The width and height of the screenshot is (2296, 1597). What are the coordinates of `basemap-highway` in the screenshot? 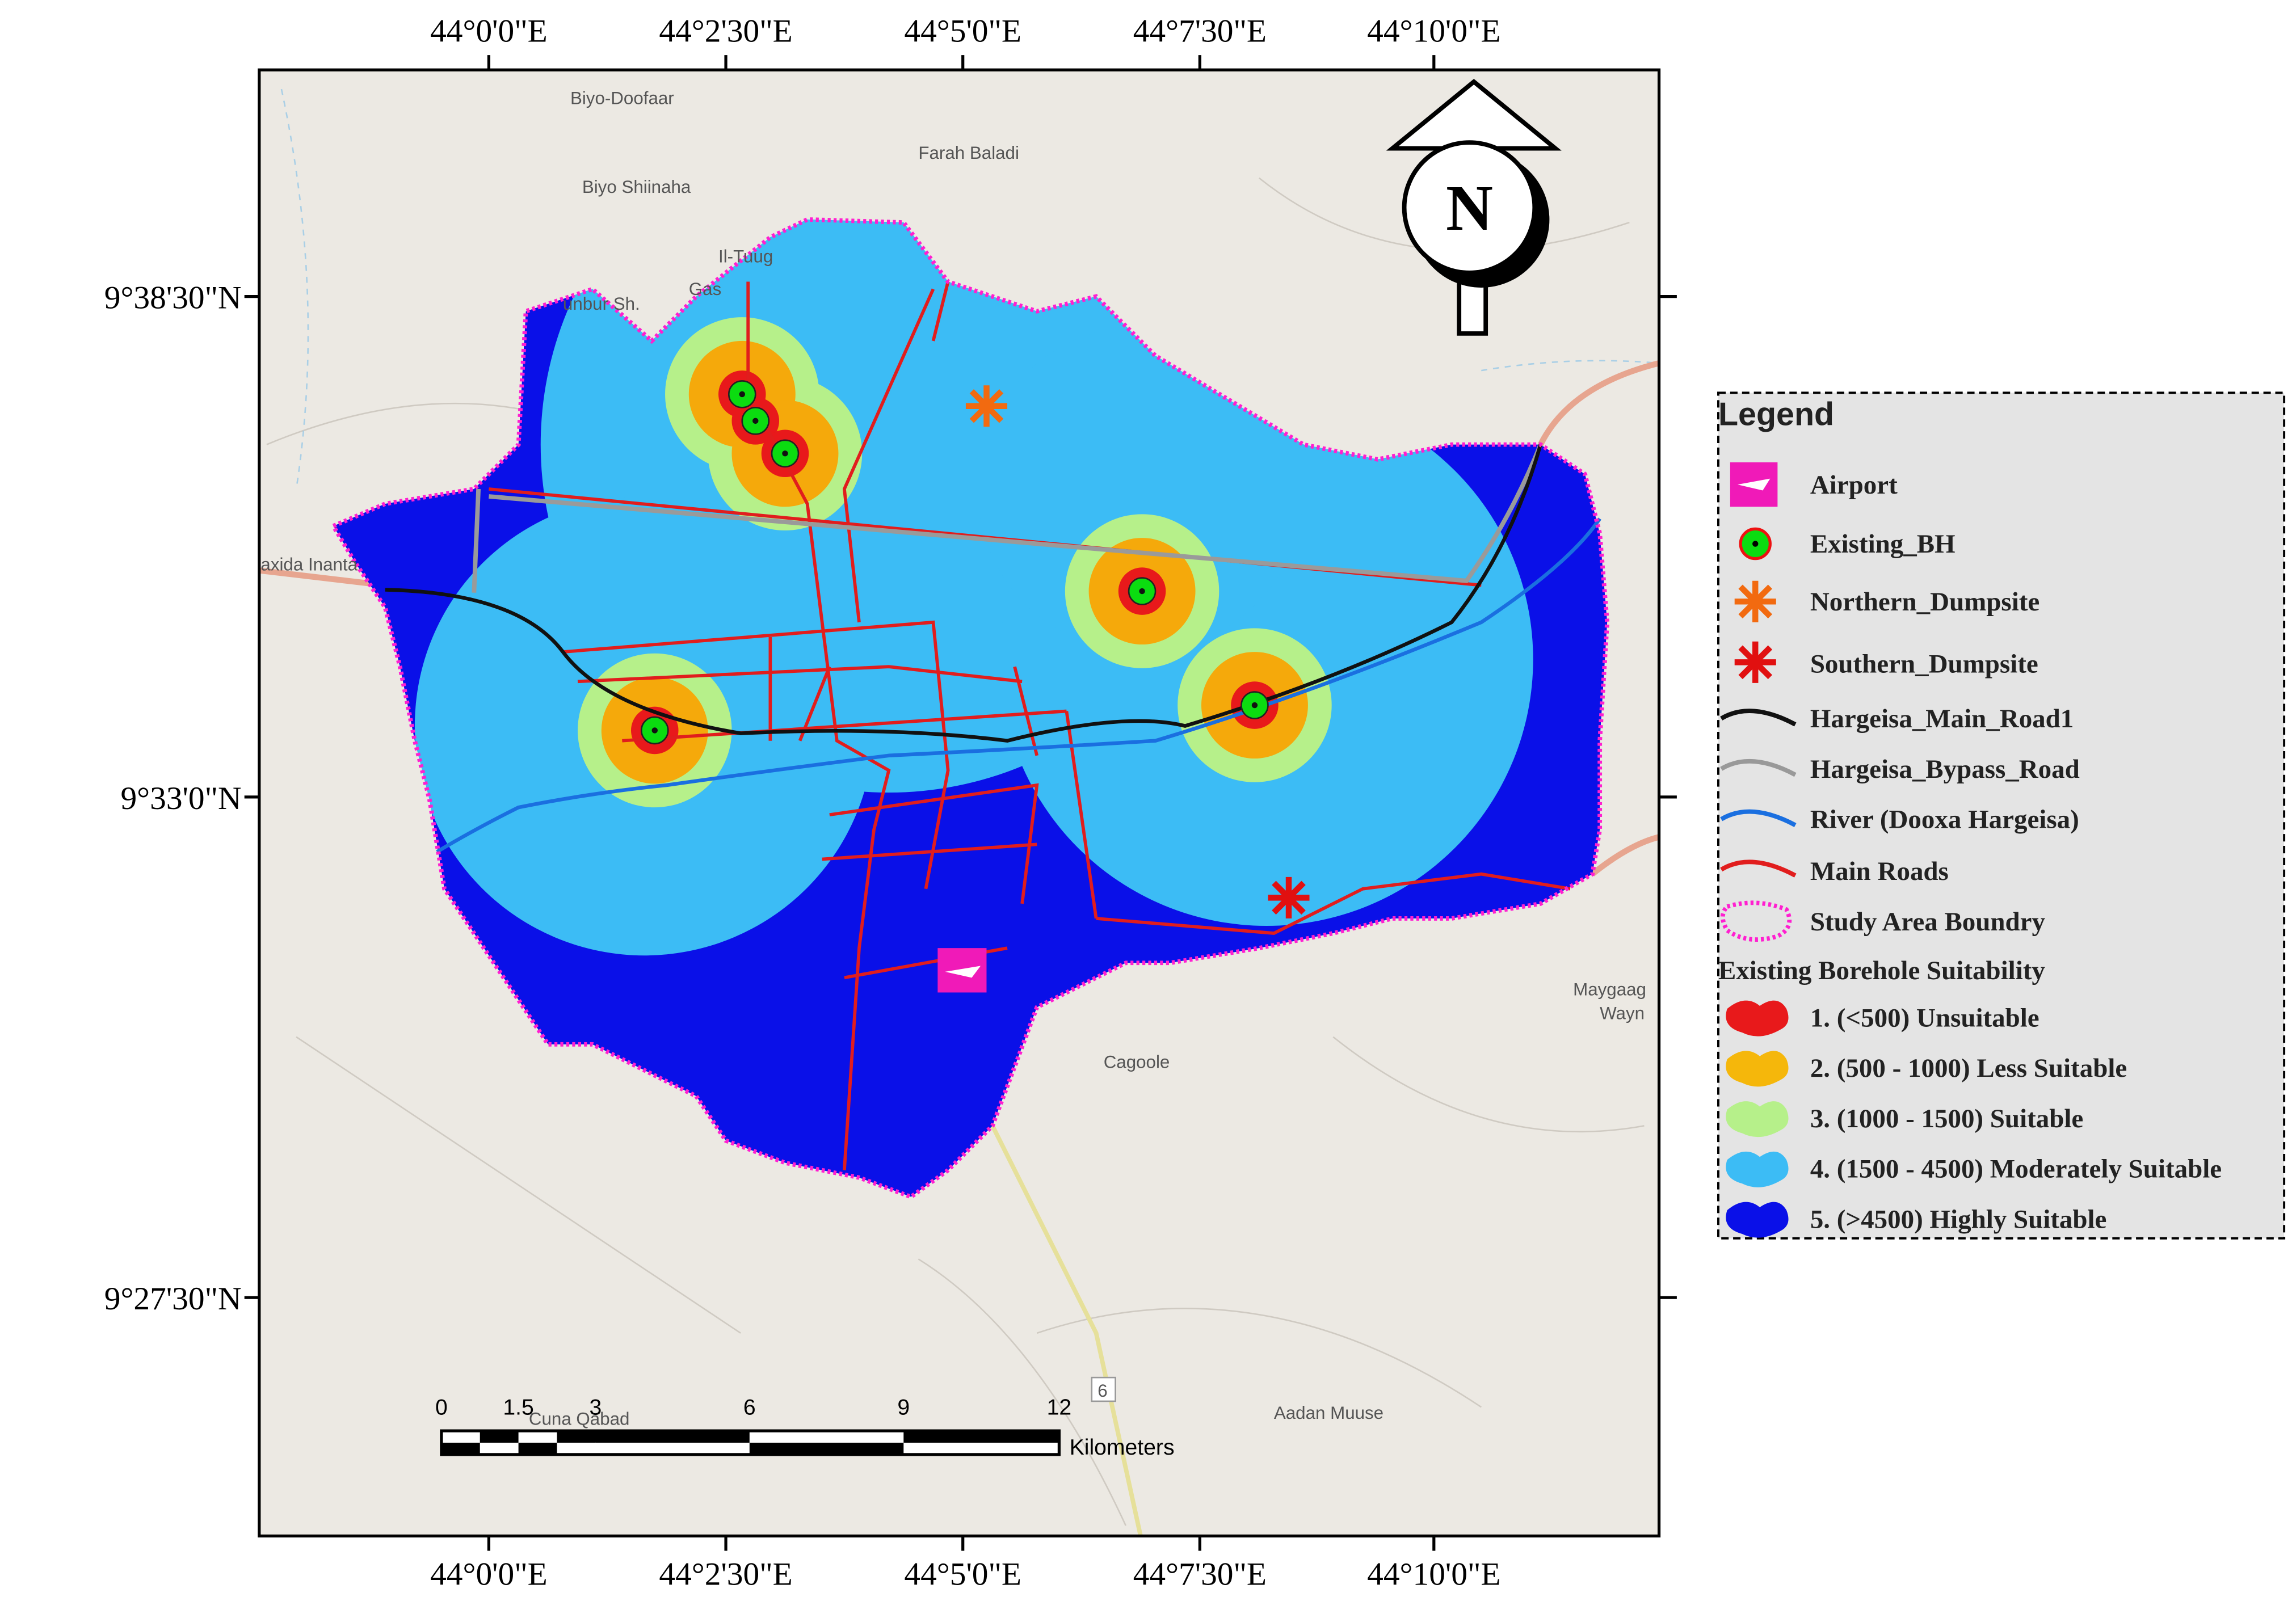 It's located at (1066, 1330).